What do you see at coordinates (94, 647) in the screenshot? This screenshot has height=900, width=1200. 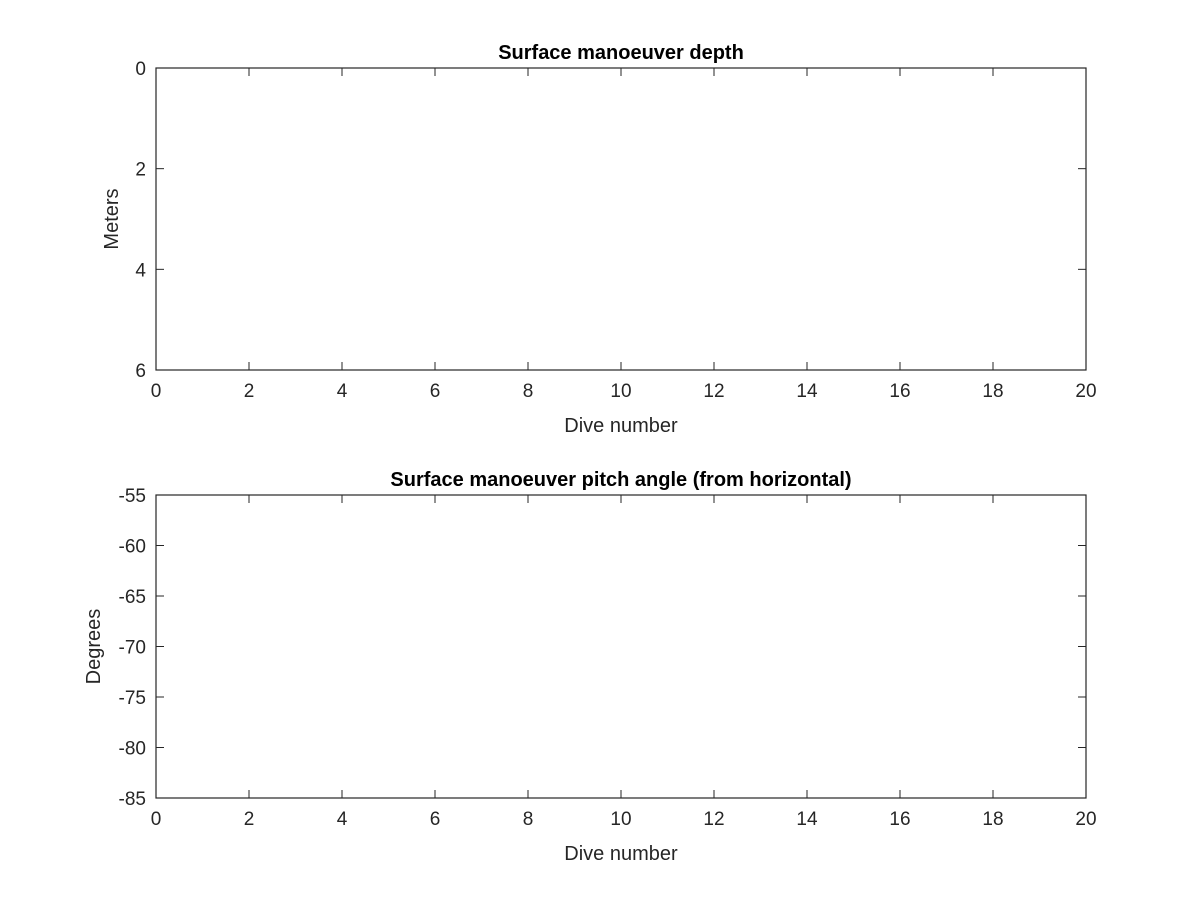 I see `y-axis-label: Degrees` at bounding box center [94, 647].